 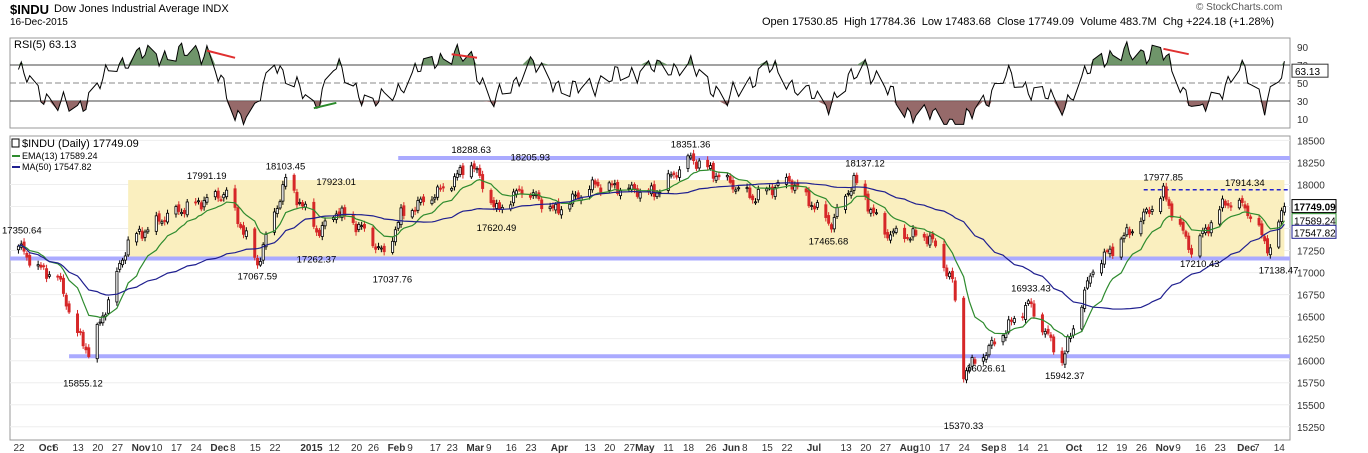 What do you see at coordinates (892, 22) in the screenshot?
I see `high-value: 17784.36` at bounding box center [892, 22].